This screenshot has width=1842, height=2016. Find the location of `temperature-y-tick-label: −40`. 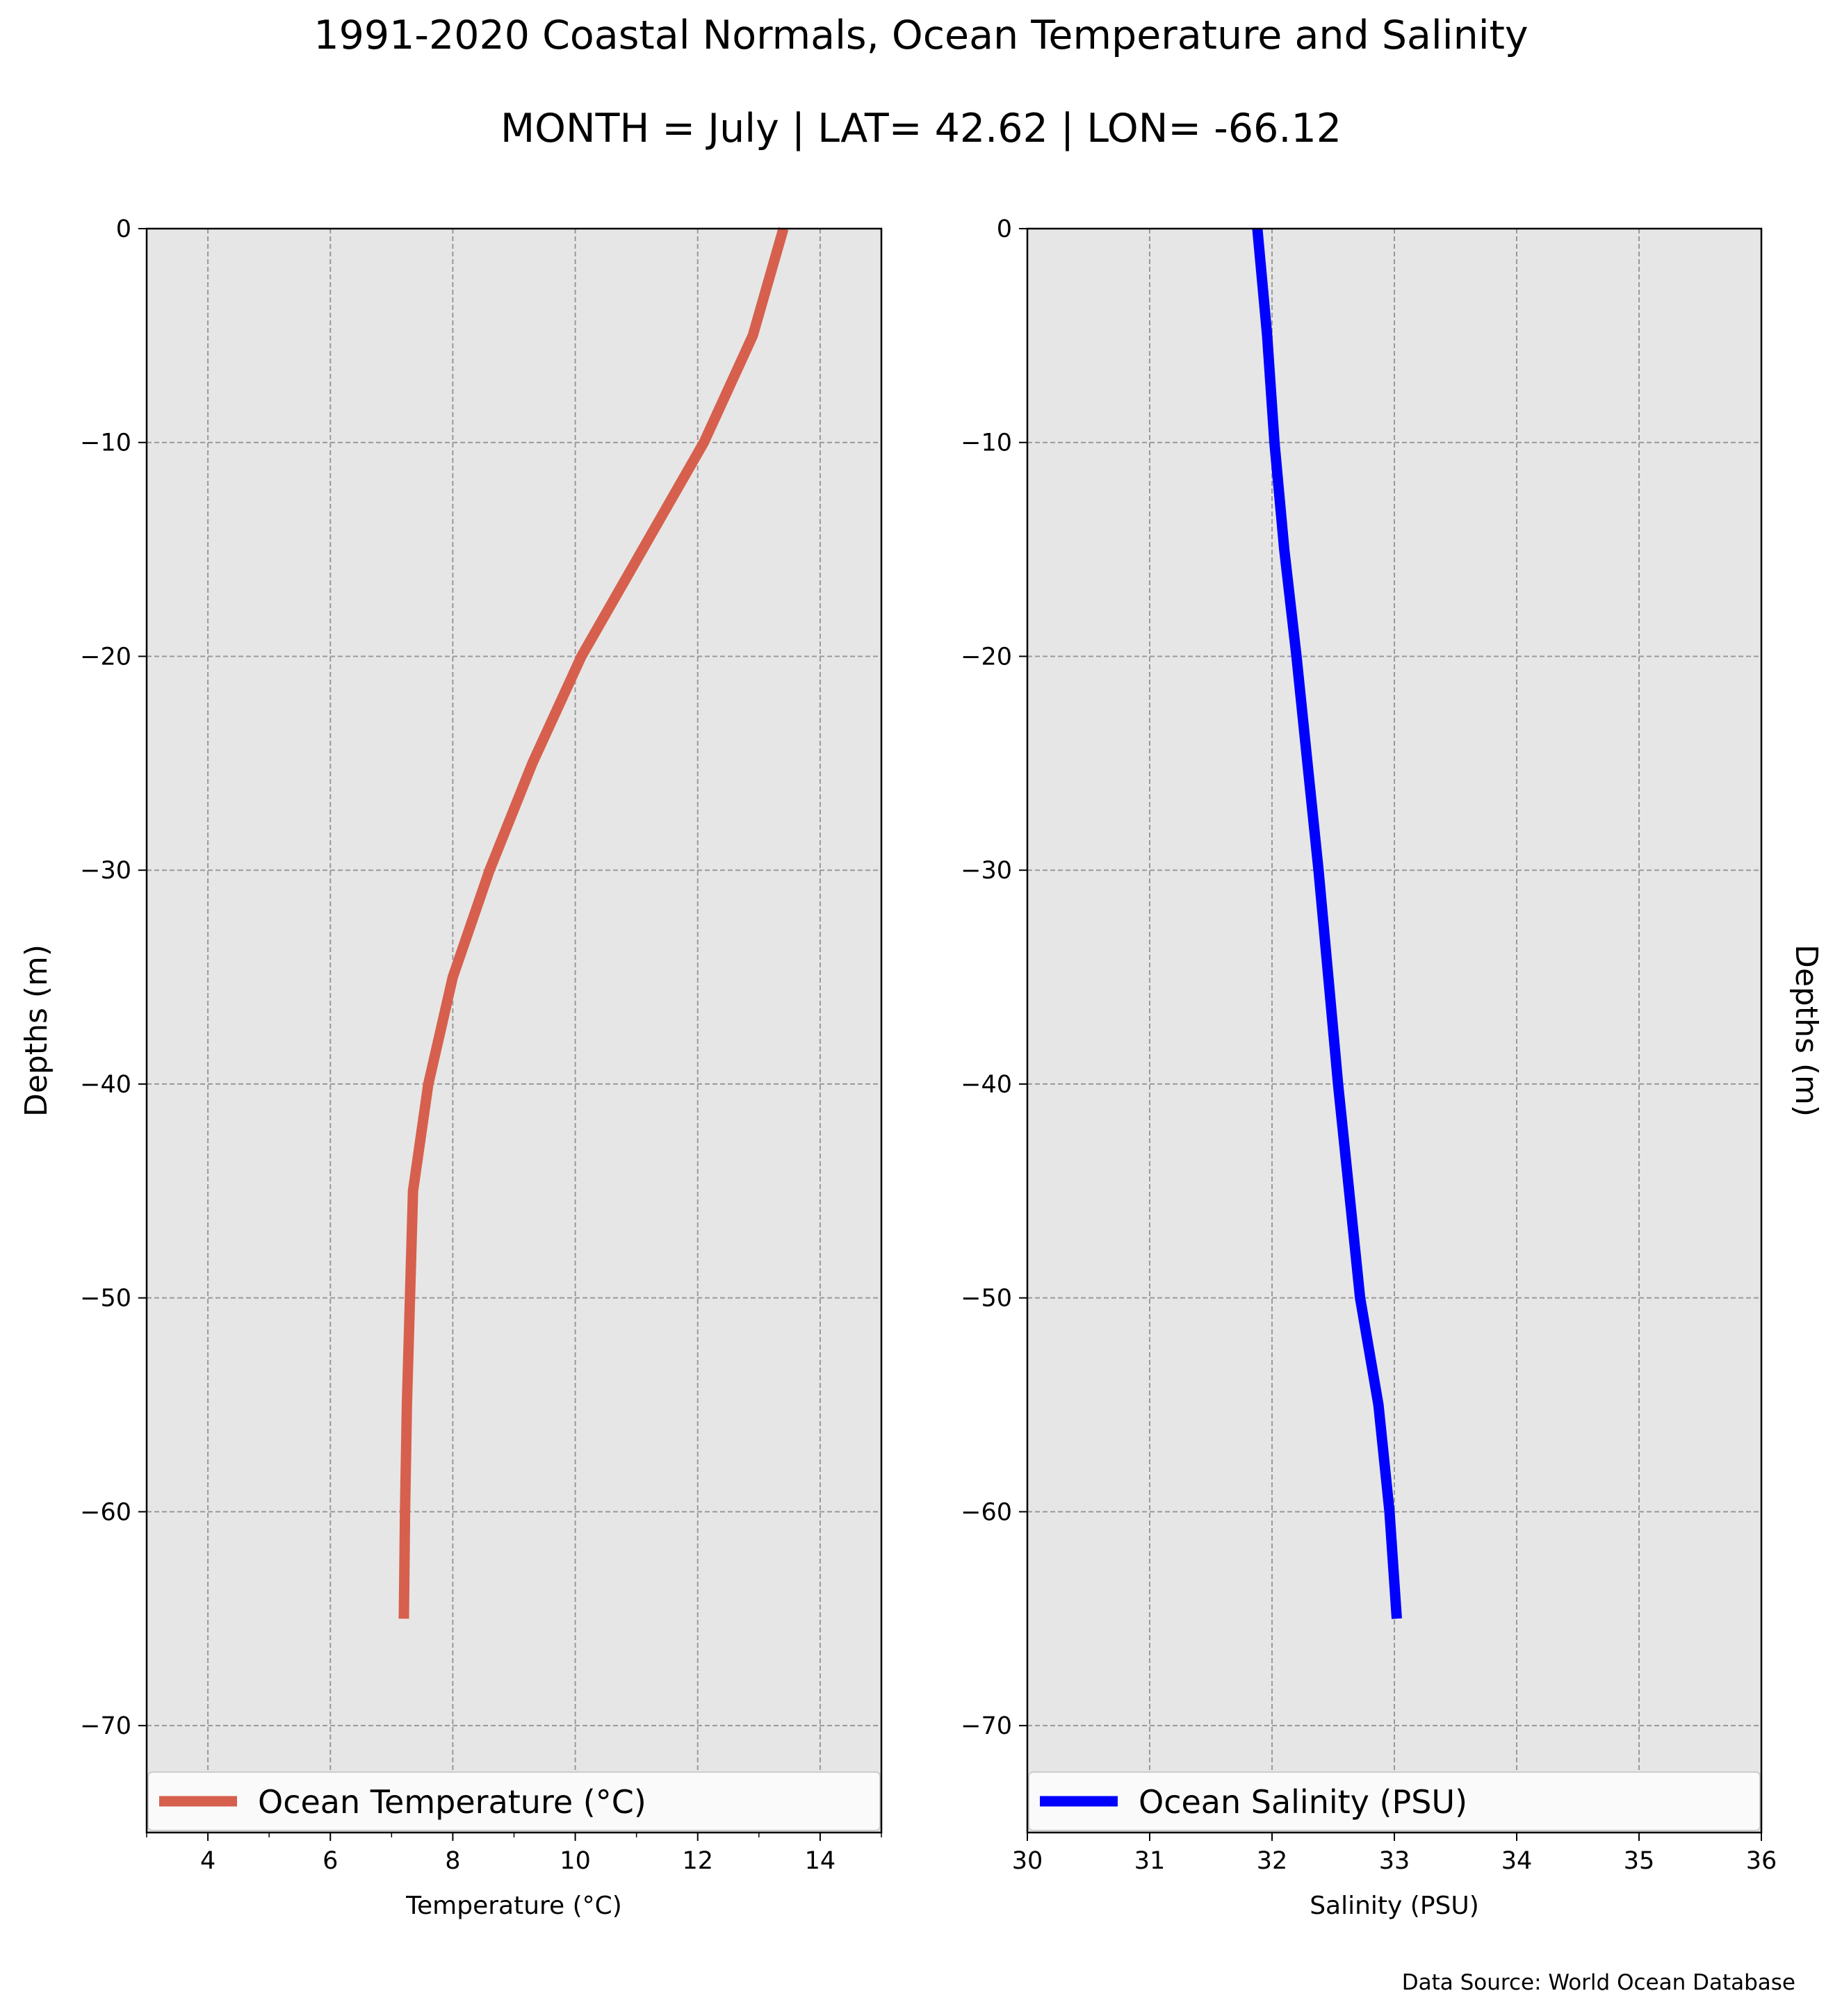

temperature-y-tick-label: −40 is located at coordinates (105, 1085).